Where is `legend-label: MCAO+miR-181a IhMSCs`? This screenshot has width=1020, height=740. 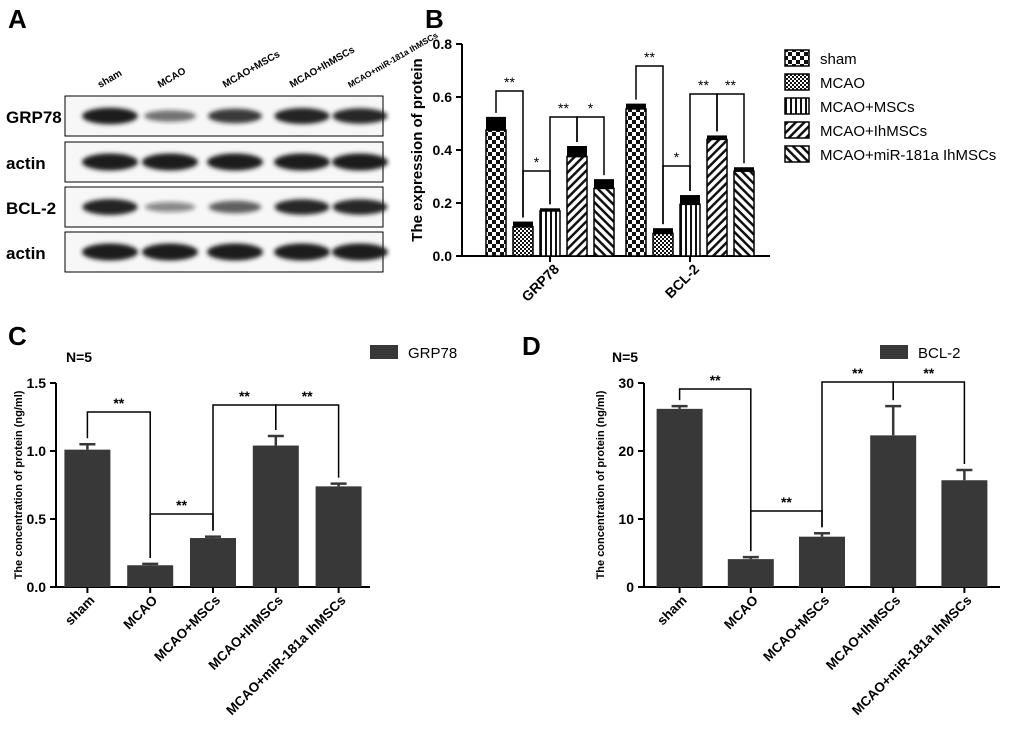 legend-label: MCAO+miR-181a IhMSCs is located at coordinates (908, 155).